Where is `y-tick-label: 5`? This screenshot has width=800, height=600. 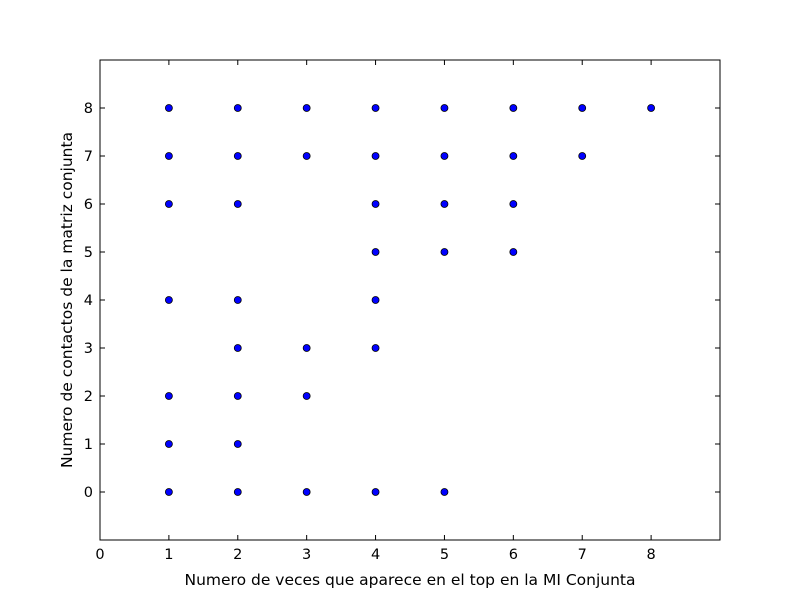
y-tick-label: 5 is located at coordinates (88, 253).